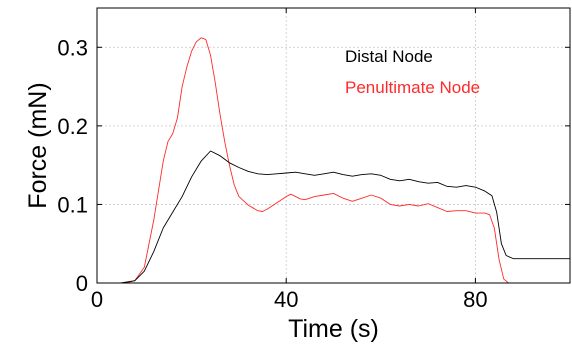 The width and height of the screenshot is (572, 347). I want to click on x-axis-title: Time (s), so click(333, 329).